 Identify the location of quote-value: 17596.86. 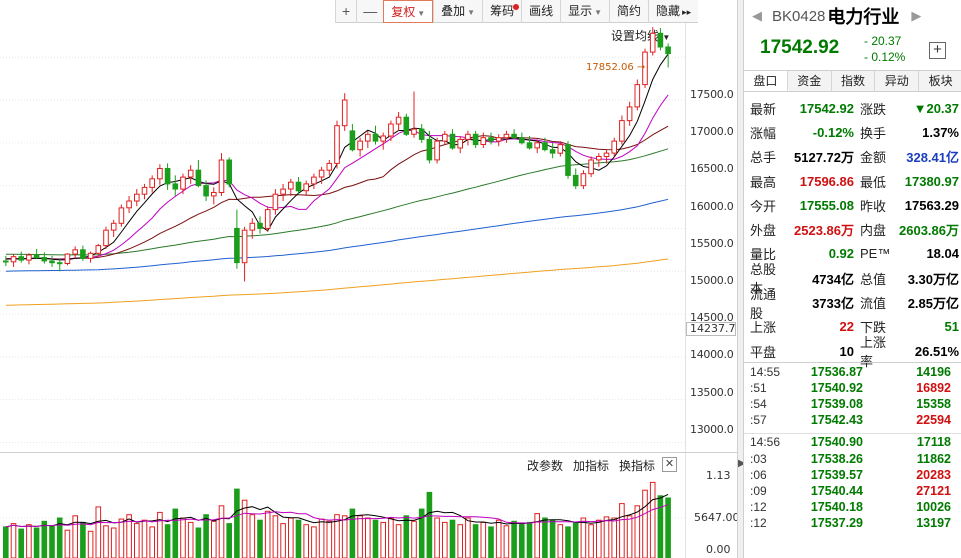
(826, 181).